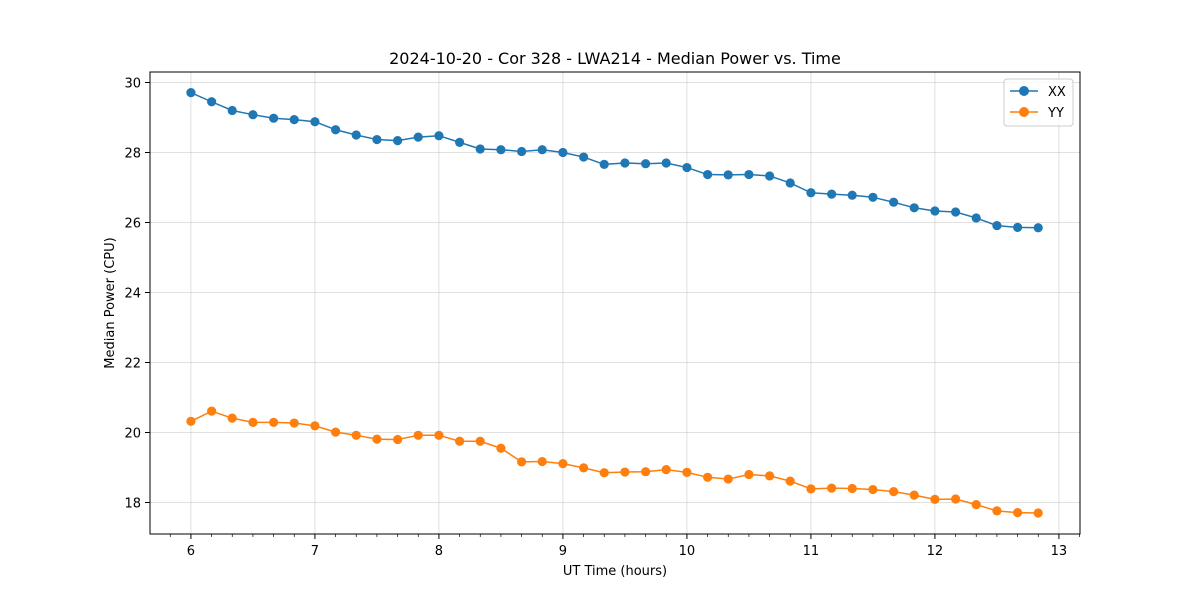 The height and width of the screenshot is (600, 1200). I want to click on x-tick-label: 6, so click(191, 551).